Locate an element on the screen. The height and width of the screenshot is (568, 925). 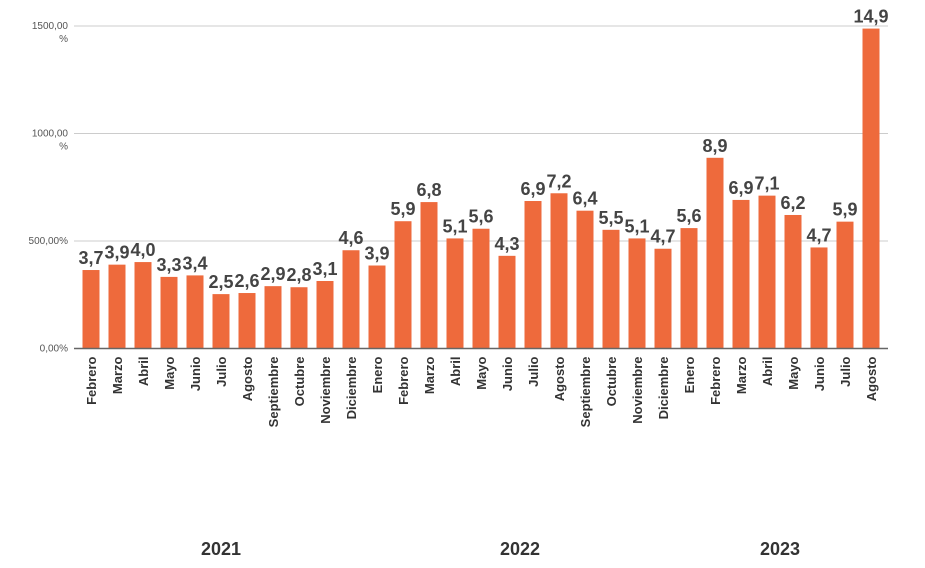
data-label: 3,3 is located at coordinates (168, 265).